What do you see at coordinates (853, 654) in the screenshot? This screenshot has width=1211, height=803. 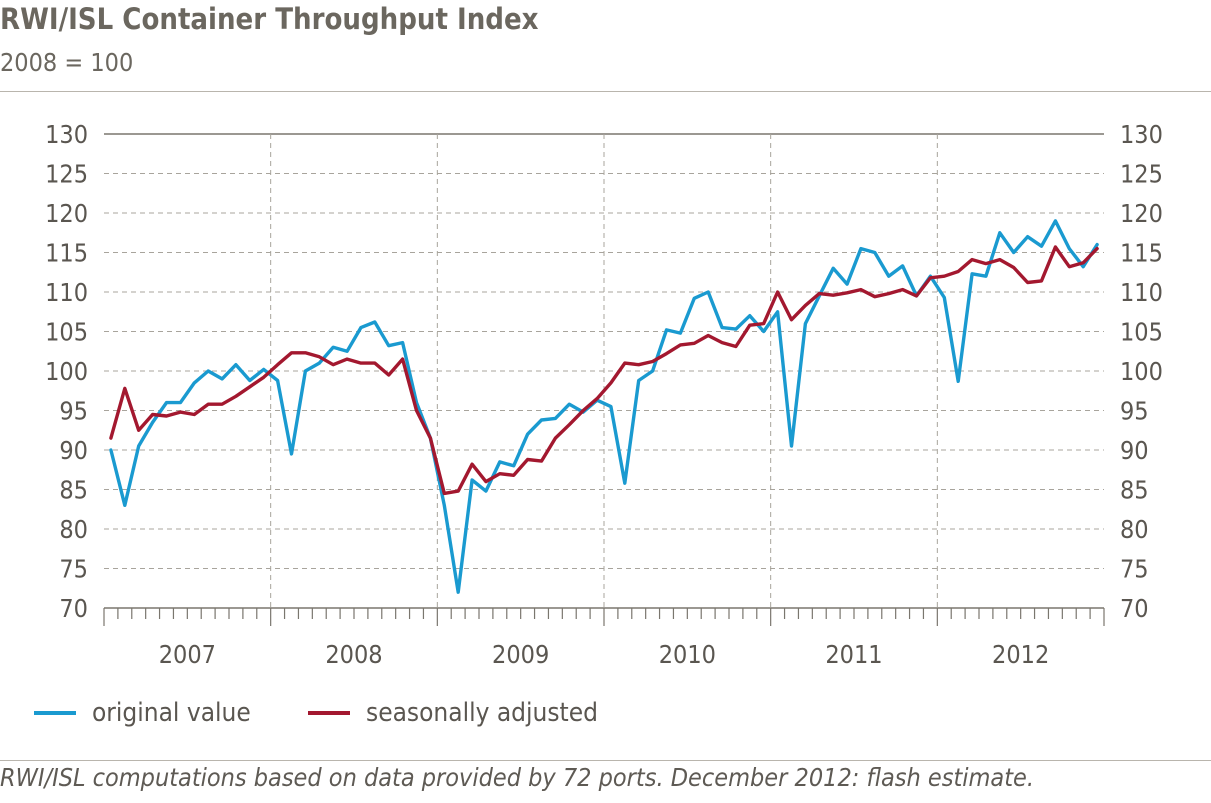 I see `x-tick-label: 2011` at bounding box center [853, 654].